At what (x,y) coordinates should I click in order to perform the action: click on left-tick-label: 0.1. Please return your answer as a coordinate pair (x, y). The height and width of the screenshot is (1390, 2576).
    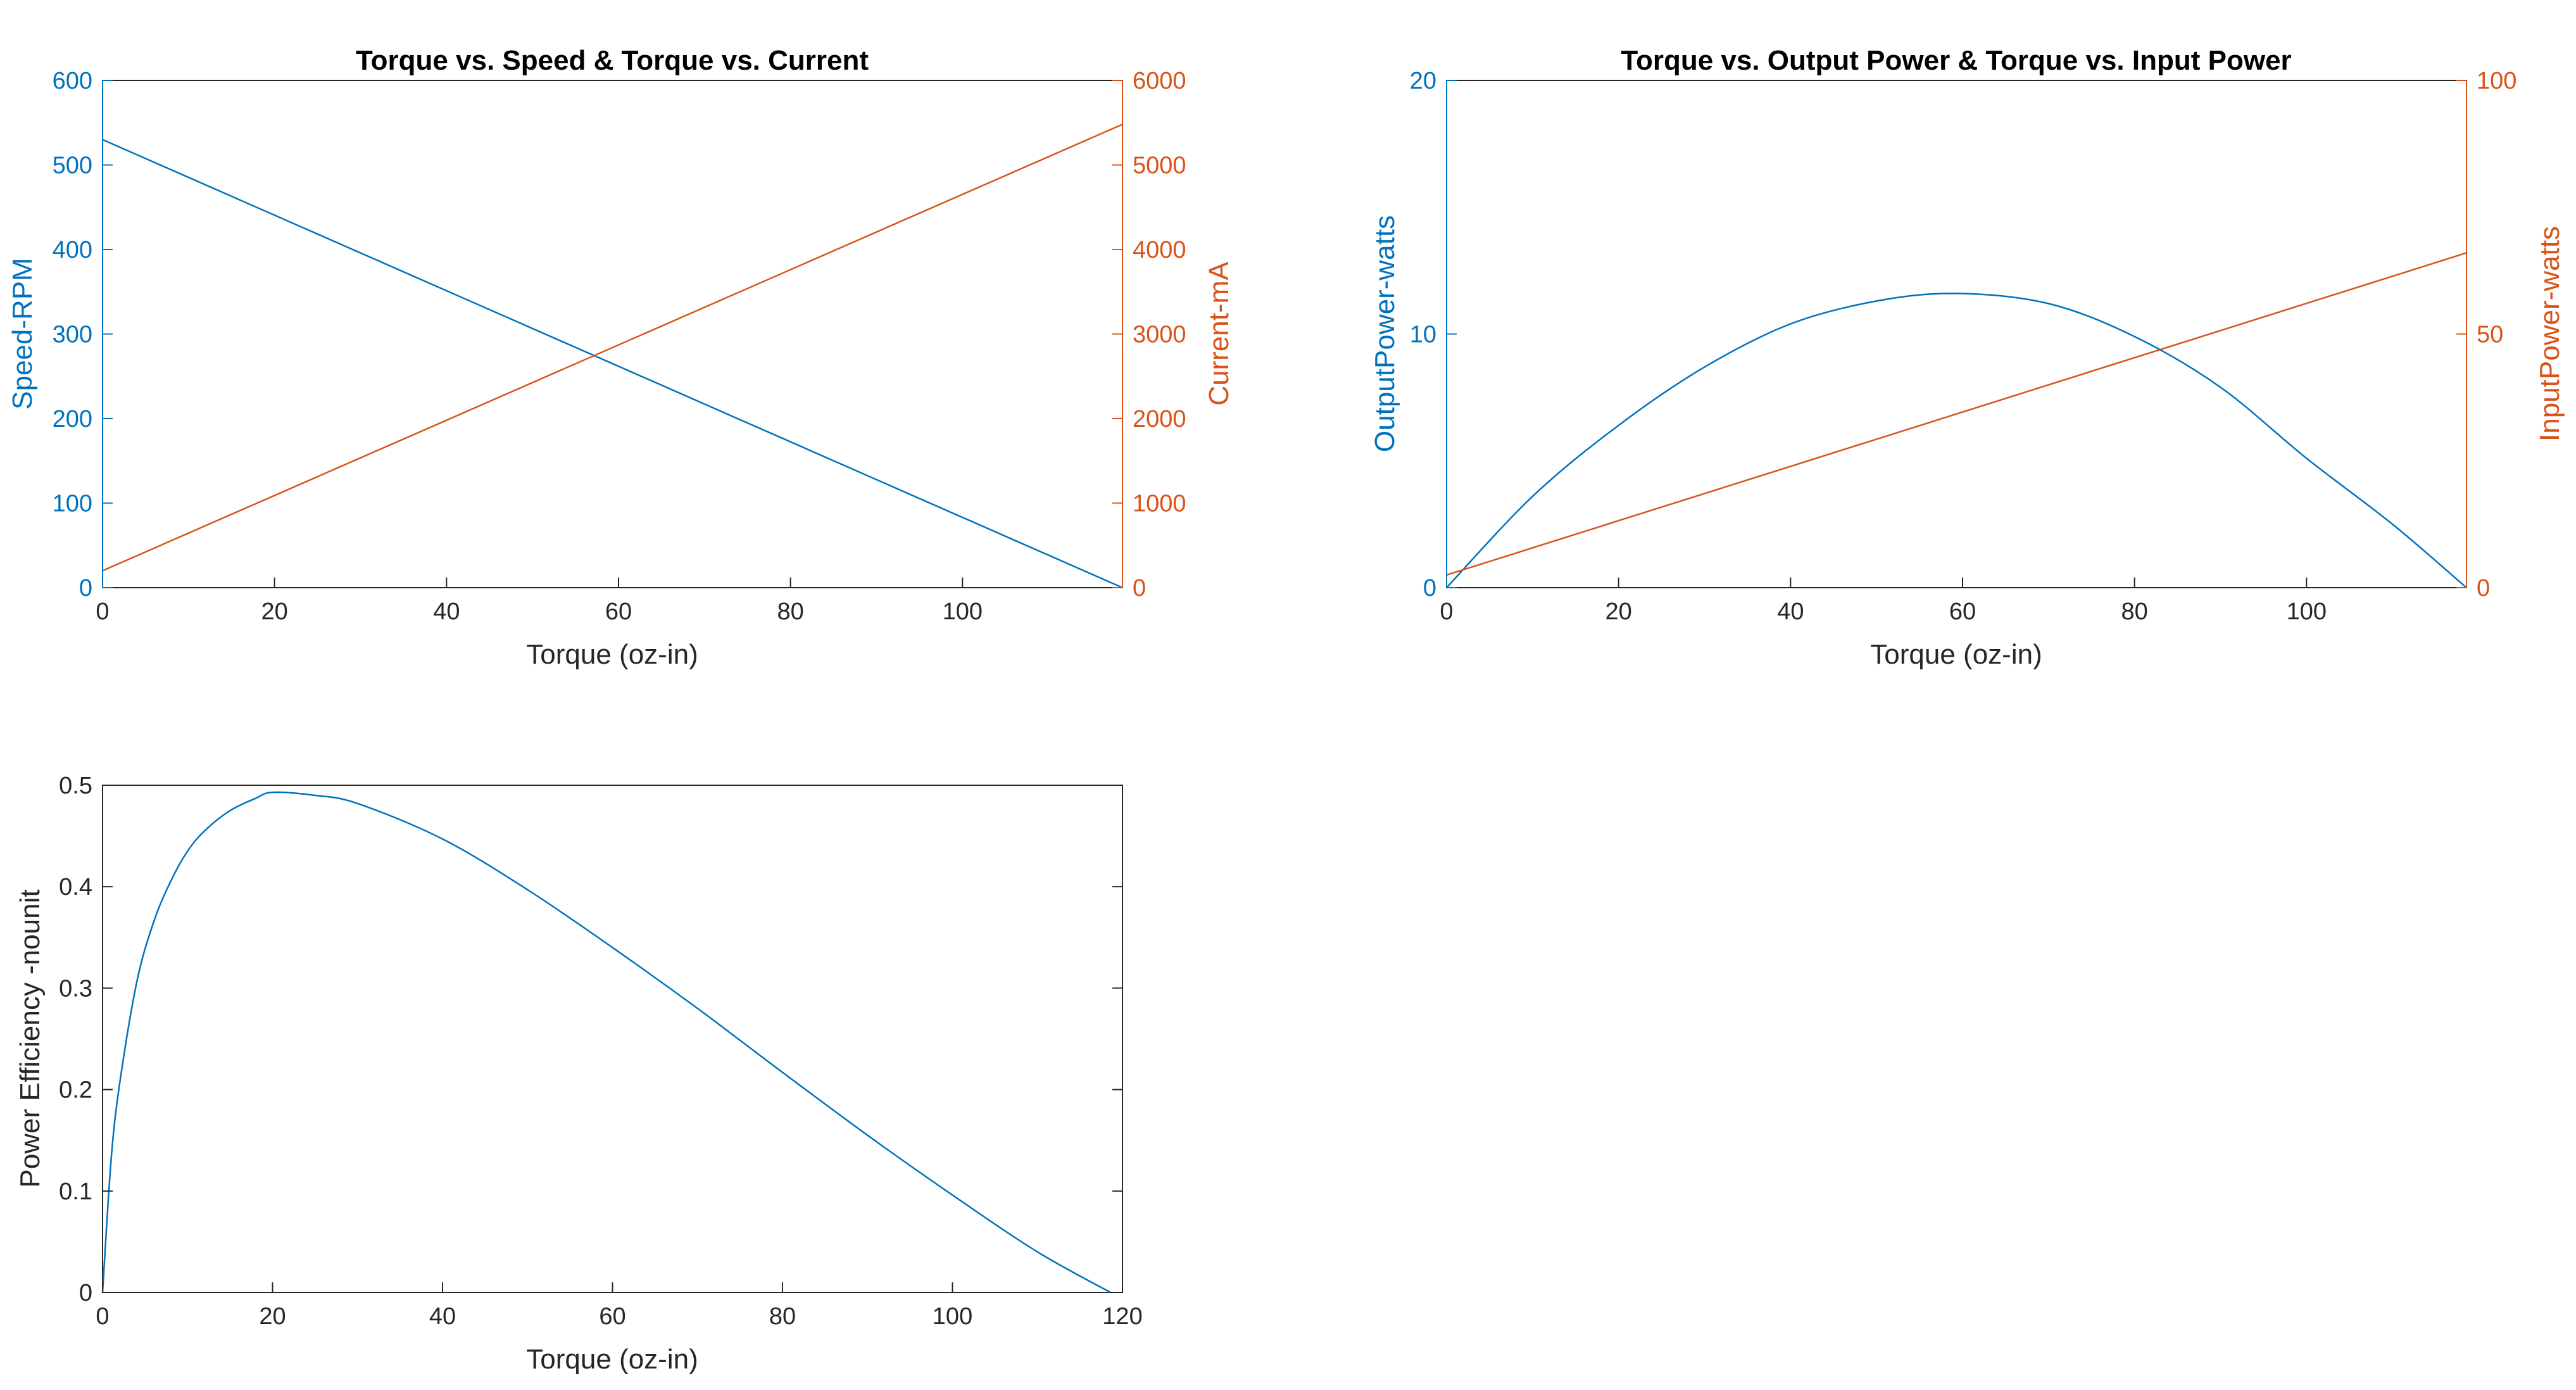
    Looking at the image, I should click on (75, 1191).